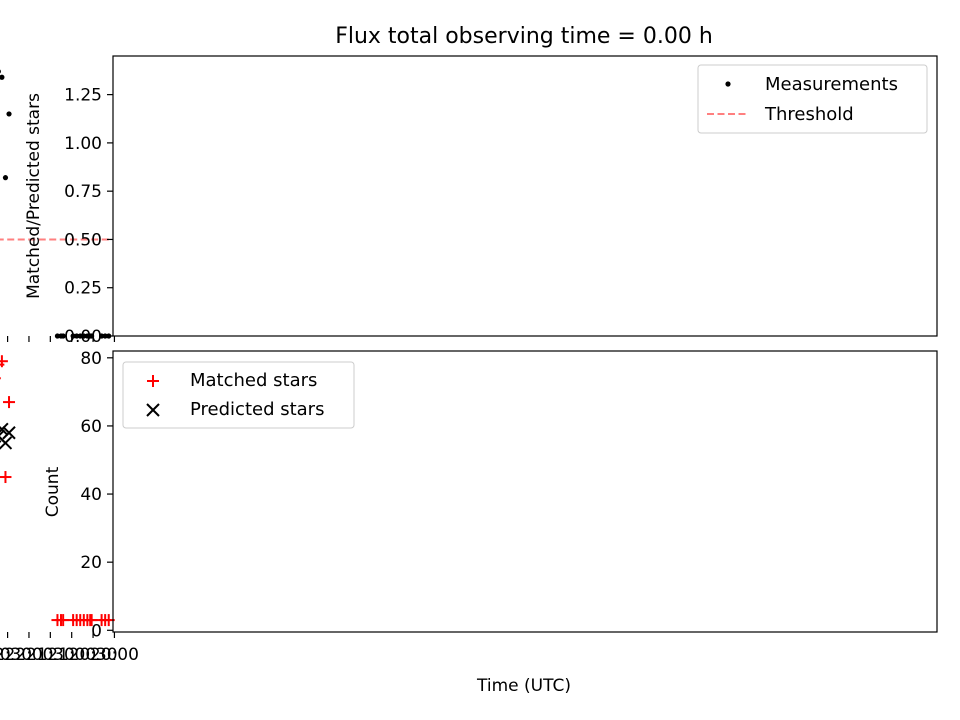 The height and width of the screenshot is (720, 960). Describe the element at coordinates (524, 36) in the screenshot. I see `chart-title: Flux total observing time = 0.00 h` at that location.